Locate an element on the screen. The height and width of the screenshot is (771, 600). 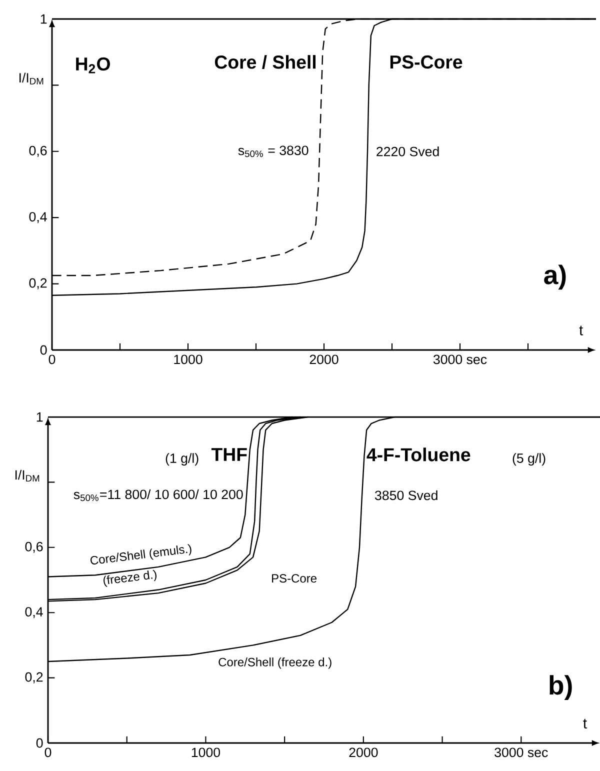
annotation: s$_{50%}$ = 3830 is located at coordinates (273, 152).